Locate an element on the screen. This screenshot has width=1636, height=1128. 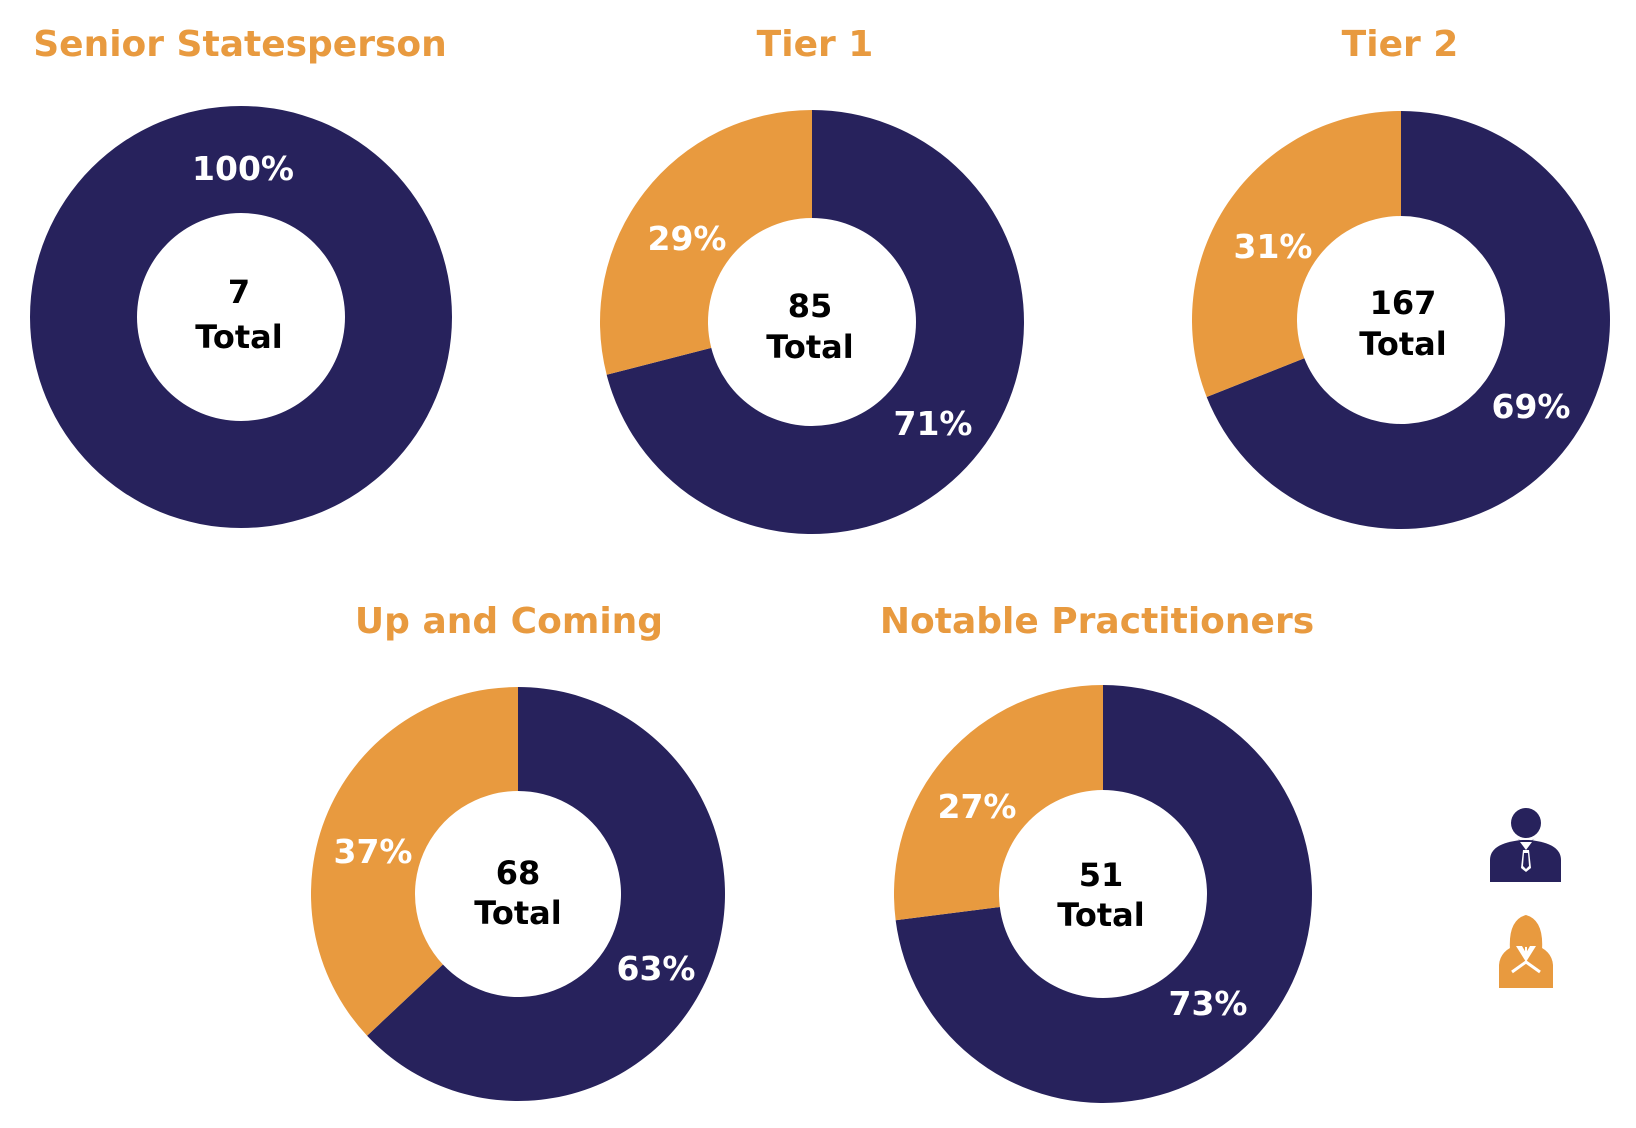
slice-label-male: 63% is located at coordinates (656, 968).